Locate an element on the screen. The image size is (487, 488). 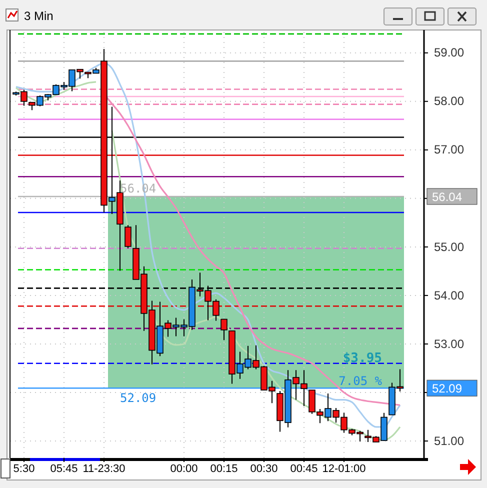
y-tick-label: 54.00 is located at coordinates (449, 295).